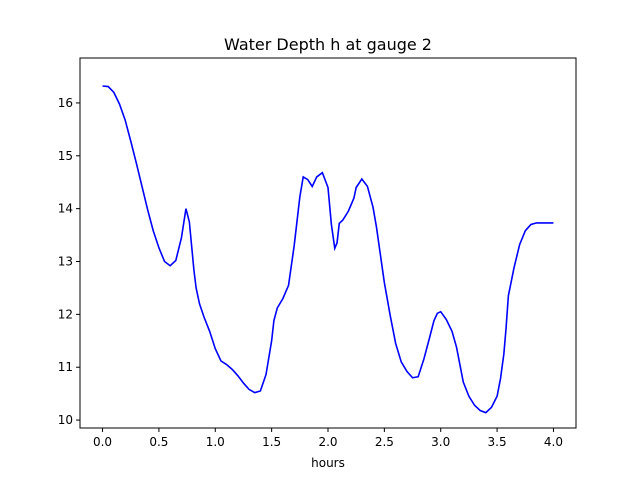 The height and width of the screenshot is (480, 640). I want to click on x-axis: 0.0 0.5 1.0 1.5 2.0 2.5 3.0 3.5 4.0, so click(328, 438).